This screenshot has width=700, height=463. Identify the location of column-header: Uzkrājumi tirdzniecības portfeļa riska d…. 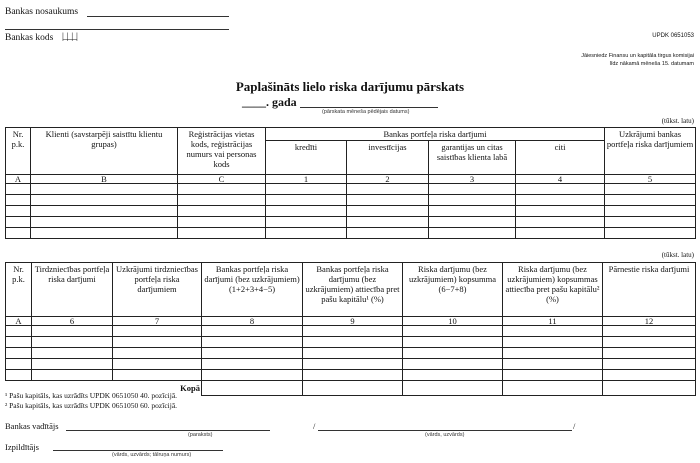
(157, 289).